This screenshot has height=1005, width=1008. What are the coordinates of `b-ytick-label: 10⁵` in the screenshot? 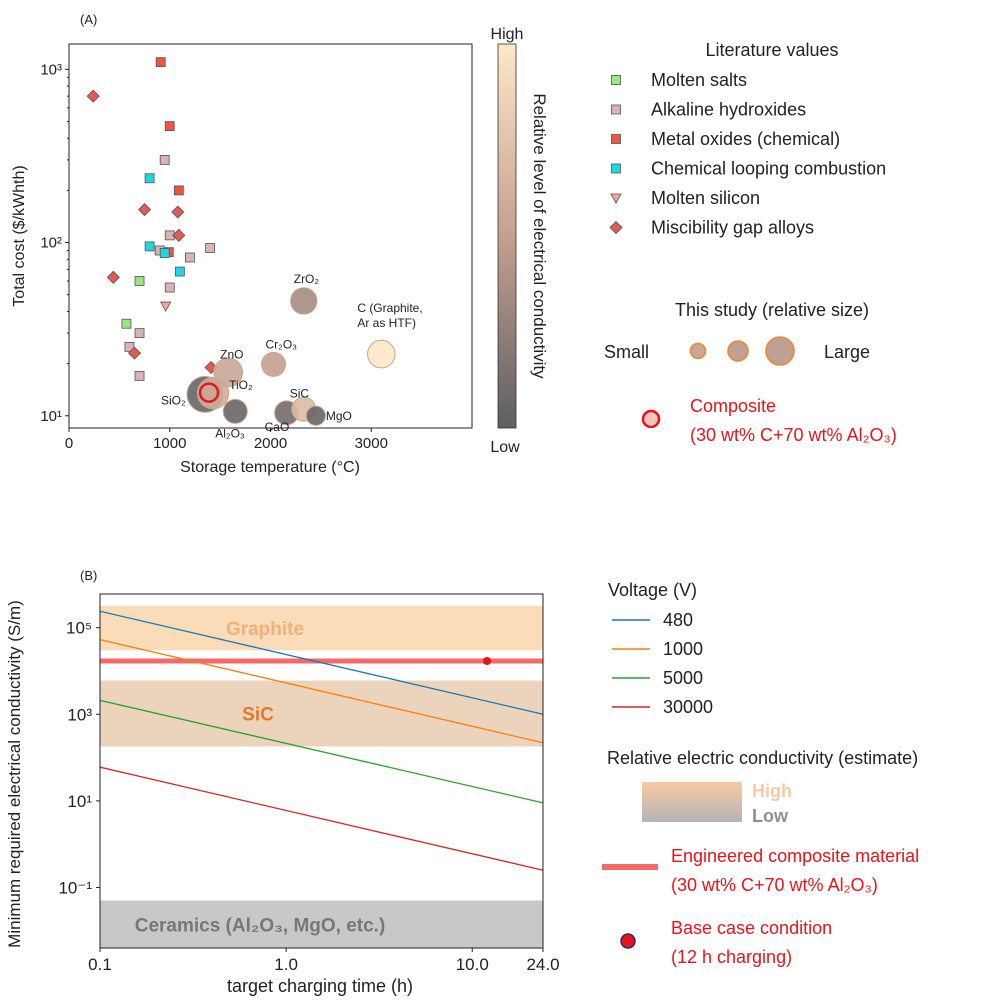 It's located at (79, 628).